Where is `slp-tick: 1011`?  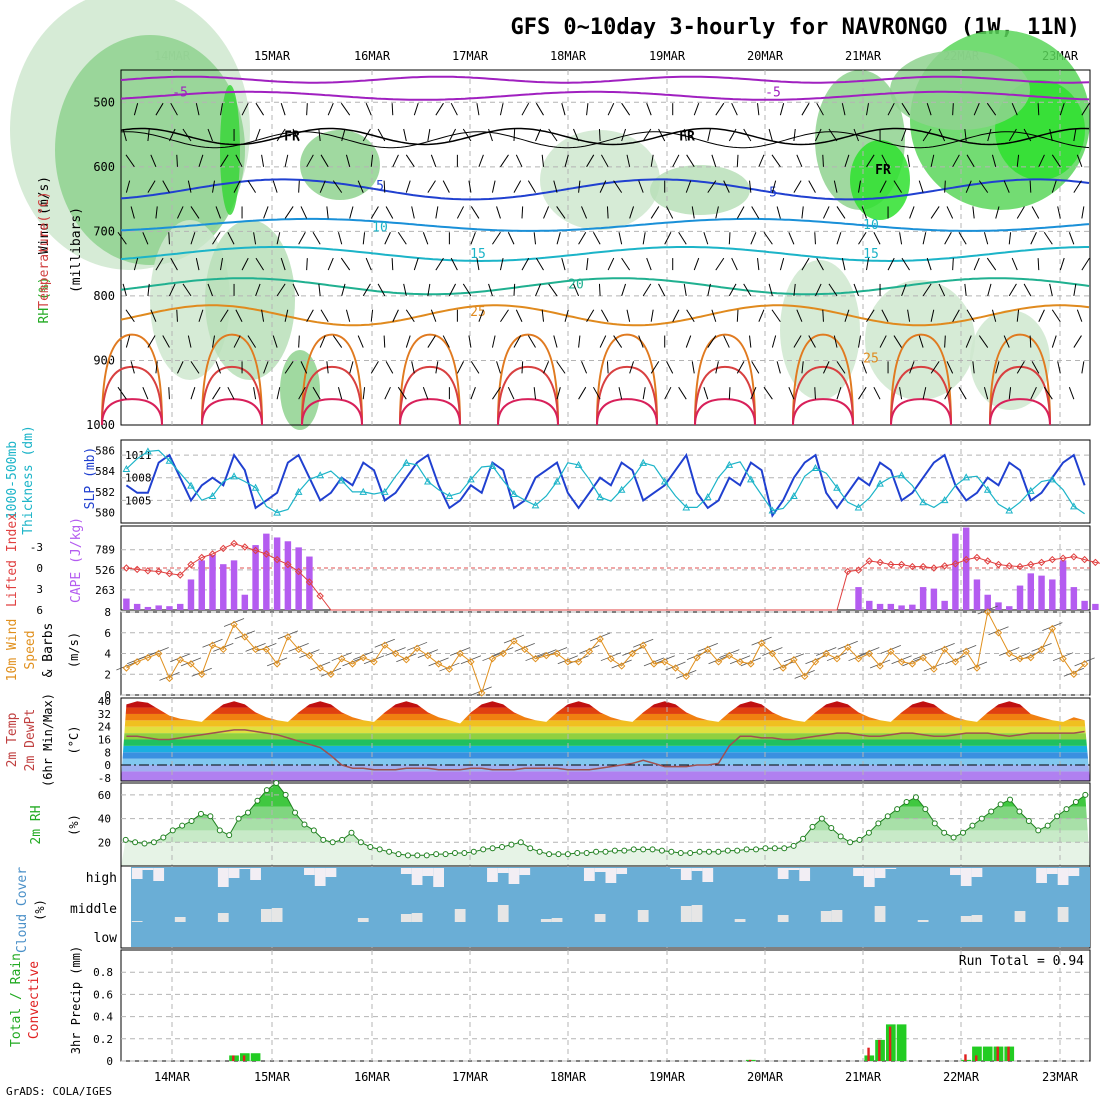 slp-tick: 1011 is located at coordinates (138, 455).